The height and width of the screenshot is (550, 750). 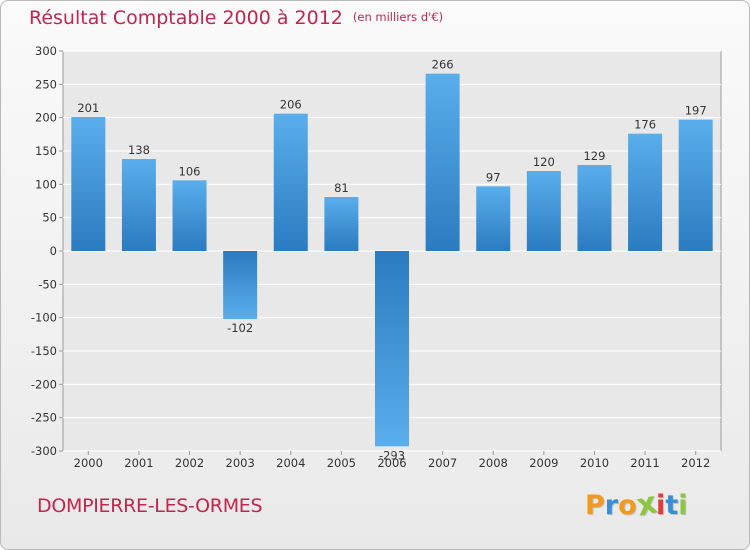 I want to click on bar-2009, so click(x=543, y=211).